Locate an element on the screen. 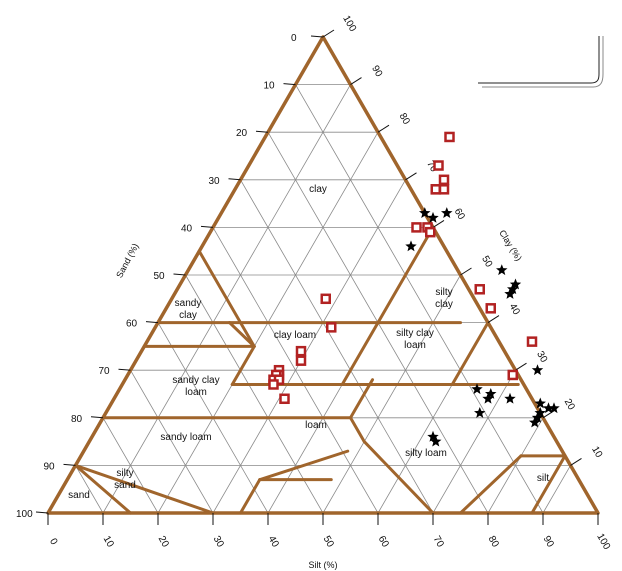  region-label-clay: clay is located at coordinates (318, 189).